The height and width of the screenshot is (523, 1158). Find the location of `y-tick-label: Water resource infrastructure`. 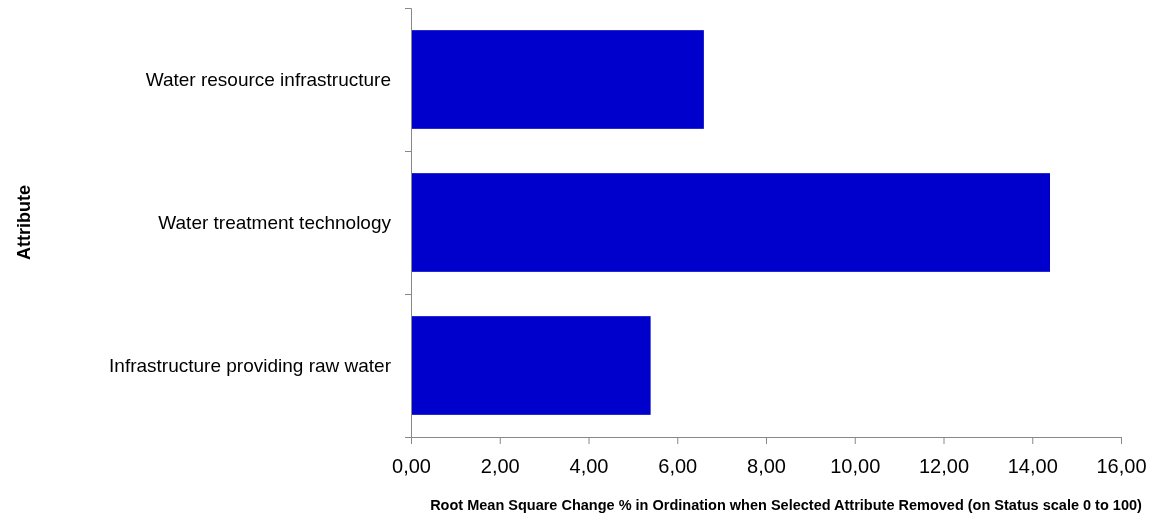

y-tick-label: Water resource infrastructure is located at coordinates (268, 80).